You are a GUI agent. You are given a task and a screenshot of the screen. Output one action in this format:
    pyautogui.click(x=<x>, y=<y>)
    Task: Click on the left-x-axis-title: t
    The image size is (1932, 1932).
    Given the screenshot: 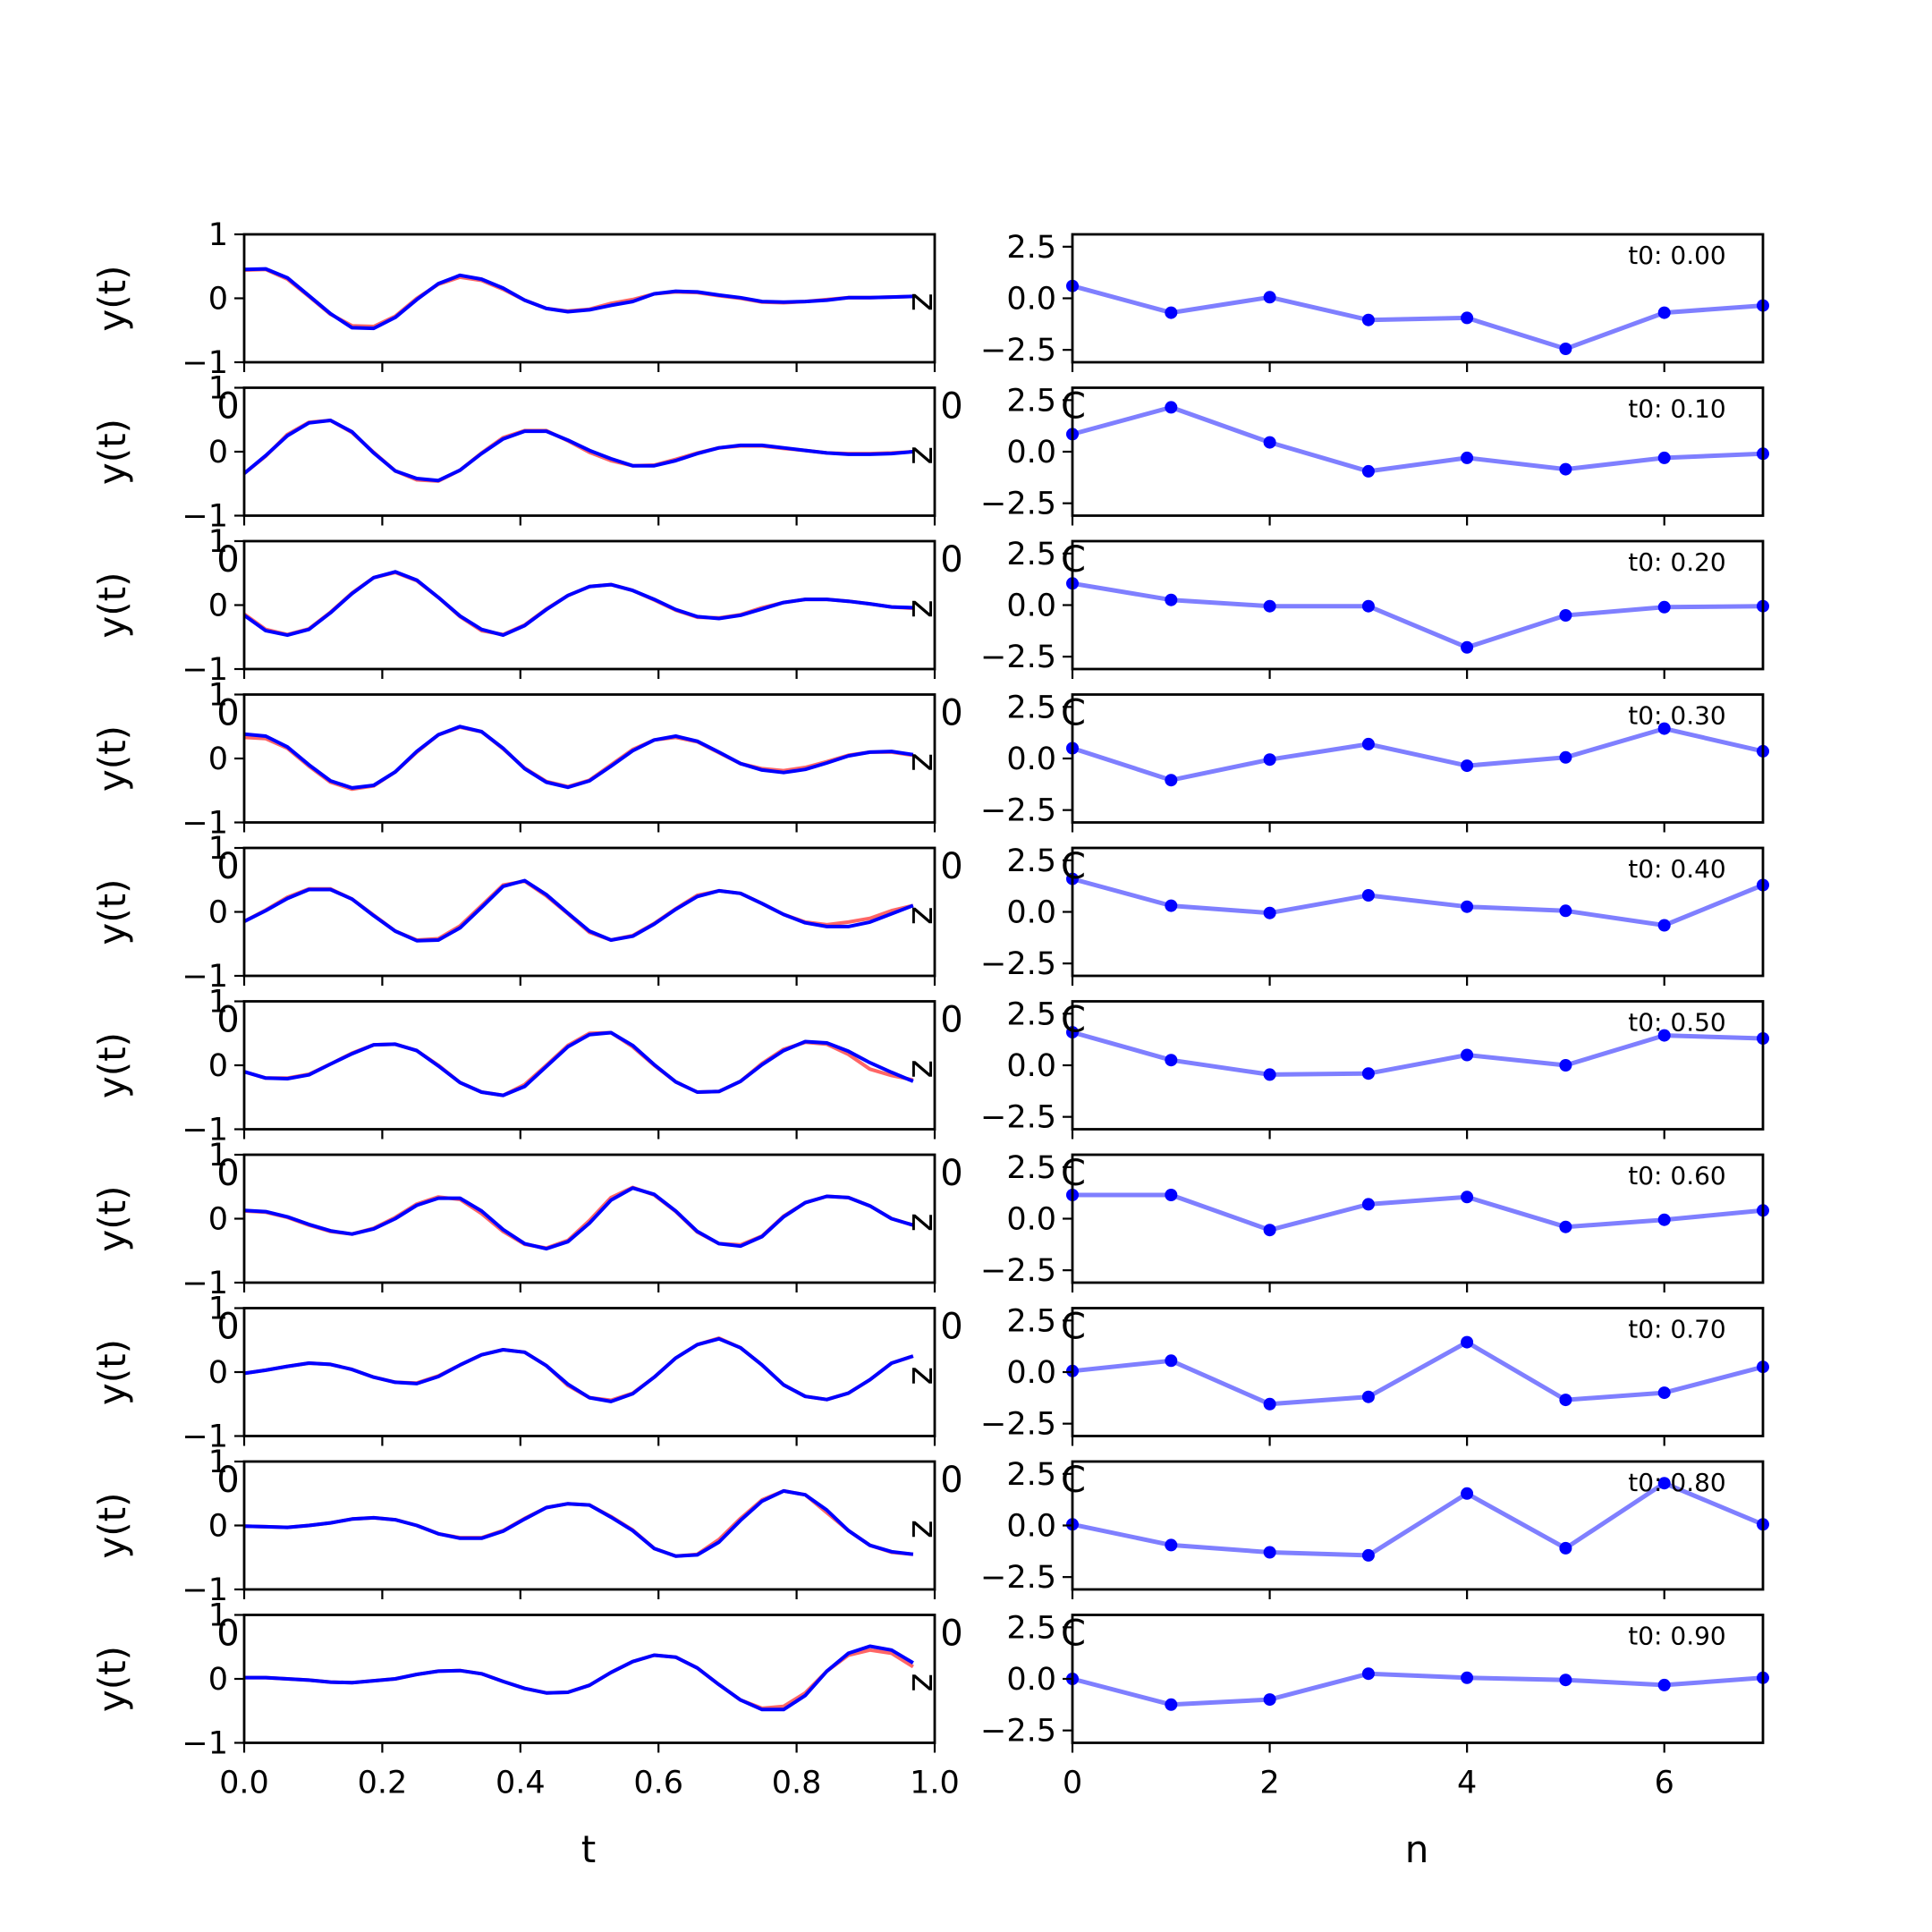 What is the action you would take?
    pyautogui.click(x=588, y=1849)
    